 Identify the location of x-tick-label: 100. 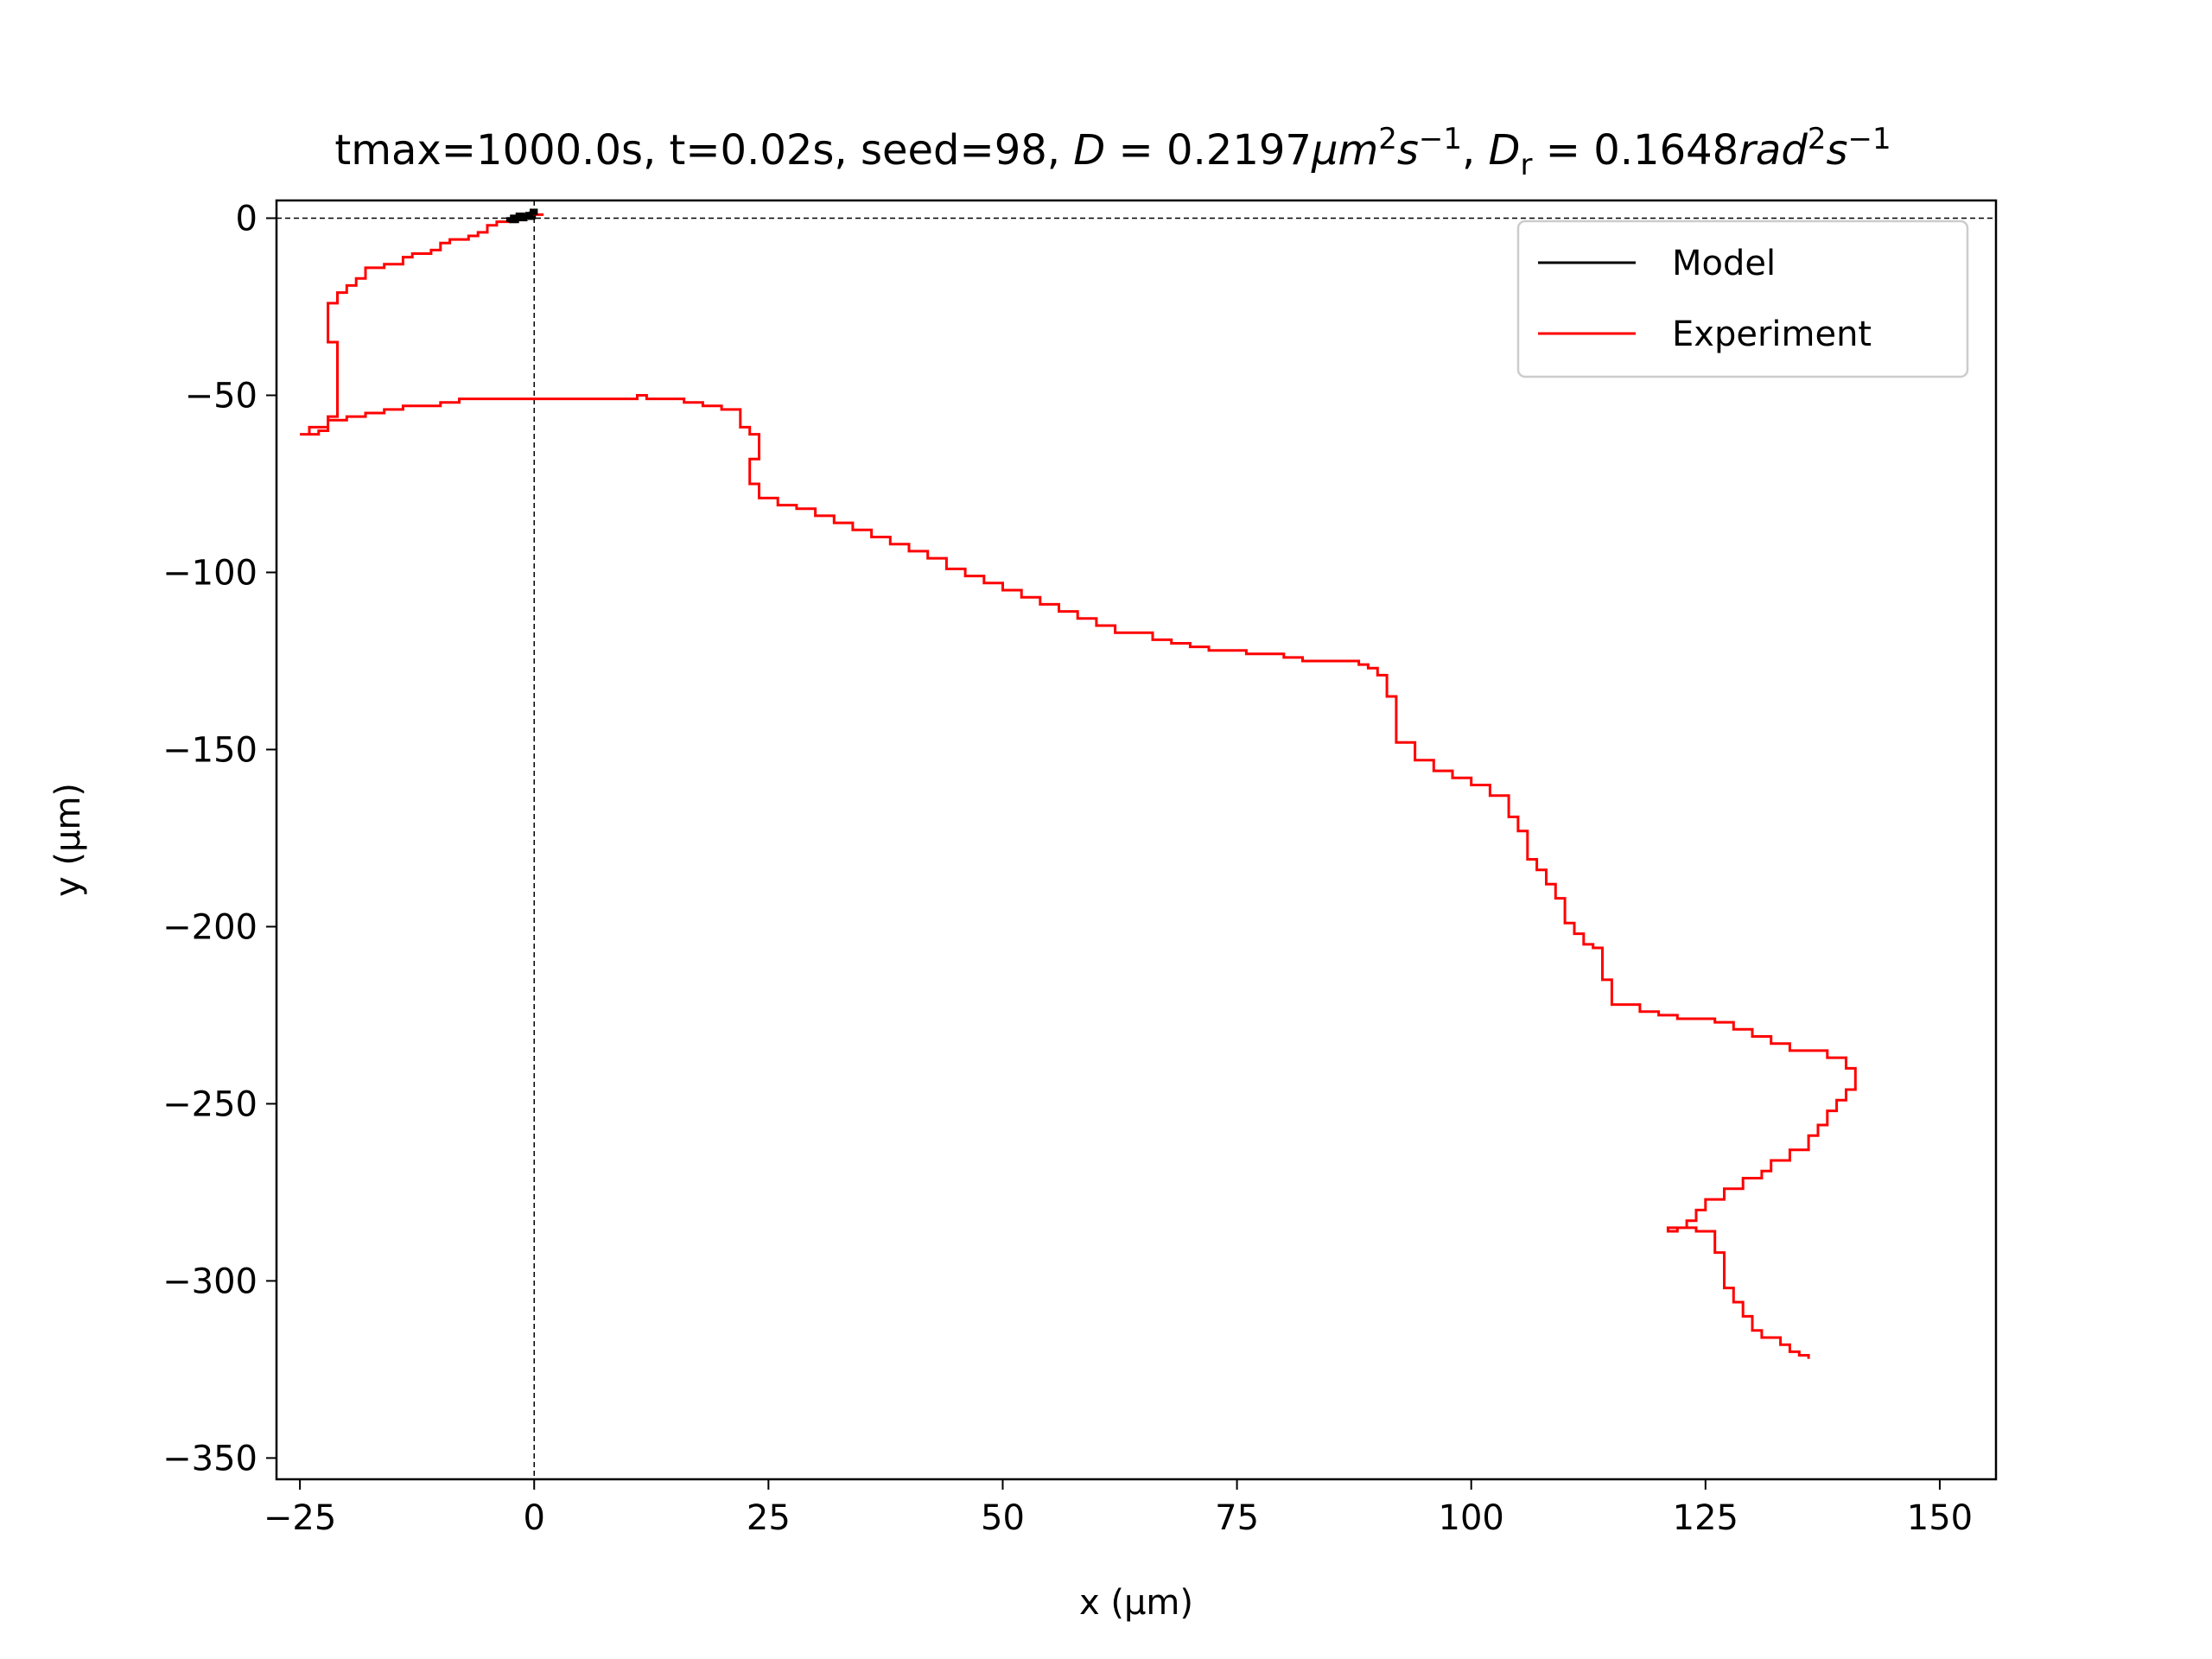
(1471, 1518).